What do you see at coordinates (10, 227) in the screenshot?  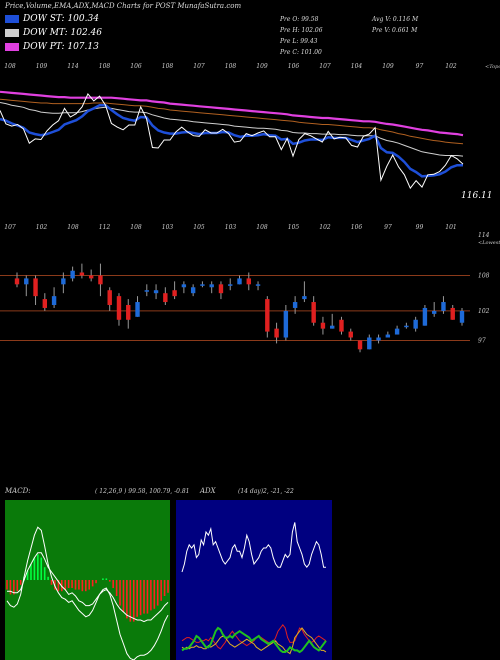 I see `bottom-price-label: 107` at bounding box center [10, 227].